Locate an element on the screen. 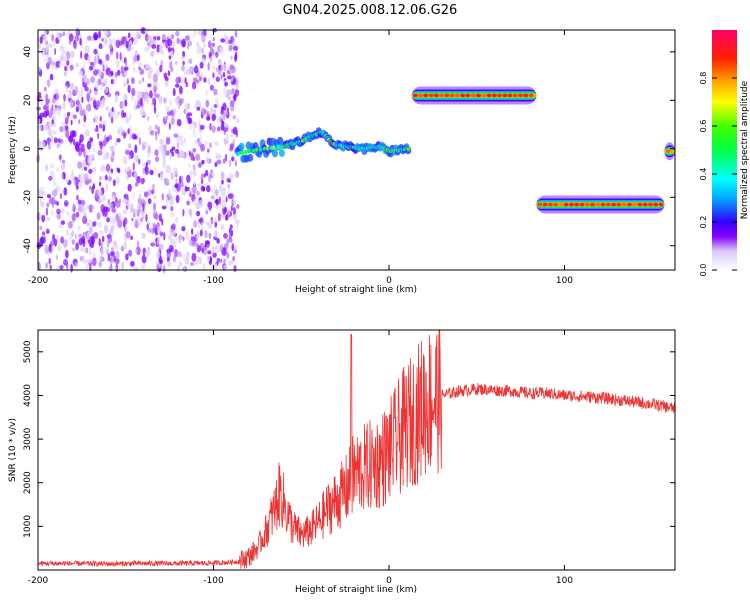  y-tick-label: -40 is located at coordinates (28, 245).